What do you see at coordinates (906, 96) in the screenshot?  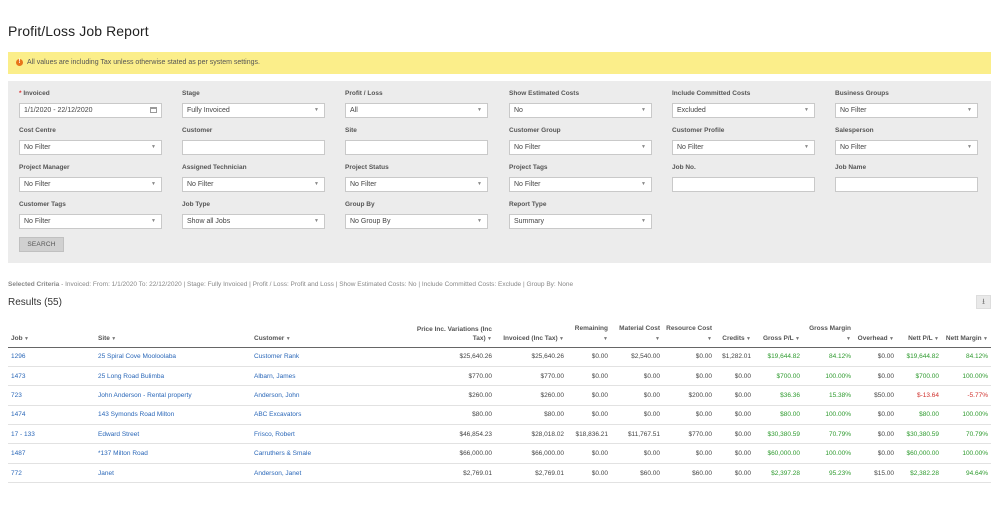 I see `filter-label: Business Groups` at bounding box center [906, 96].